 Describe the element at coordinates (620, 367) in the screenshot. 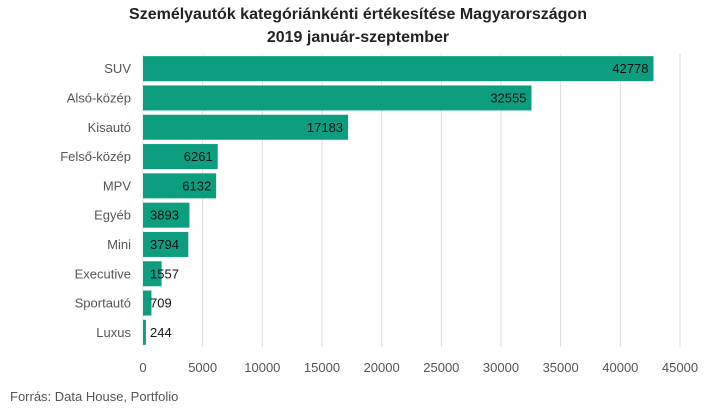

I see `x-tick-label: 40000` at that location.